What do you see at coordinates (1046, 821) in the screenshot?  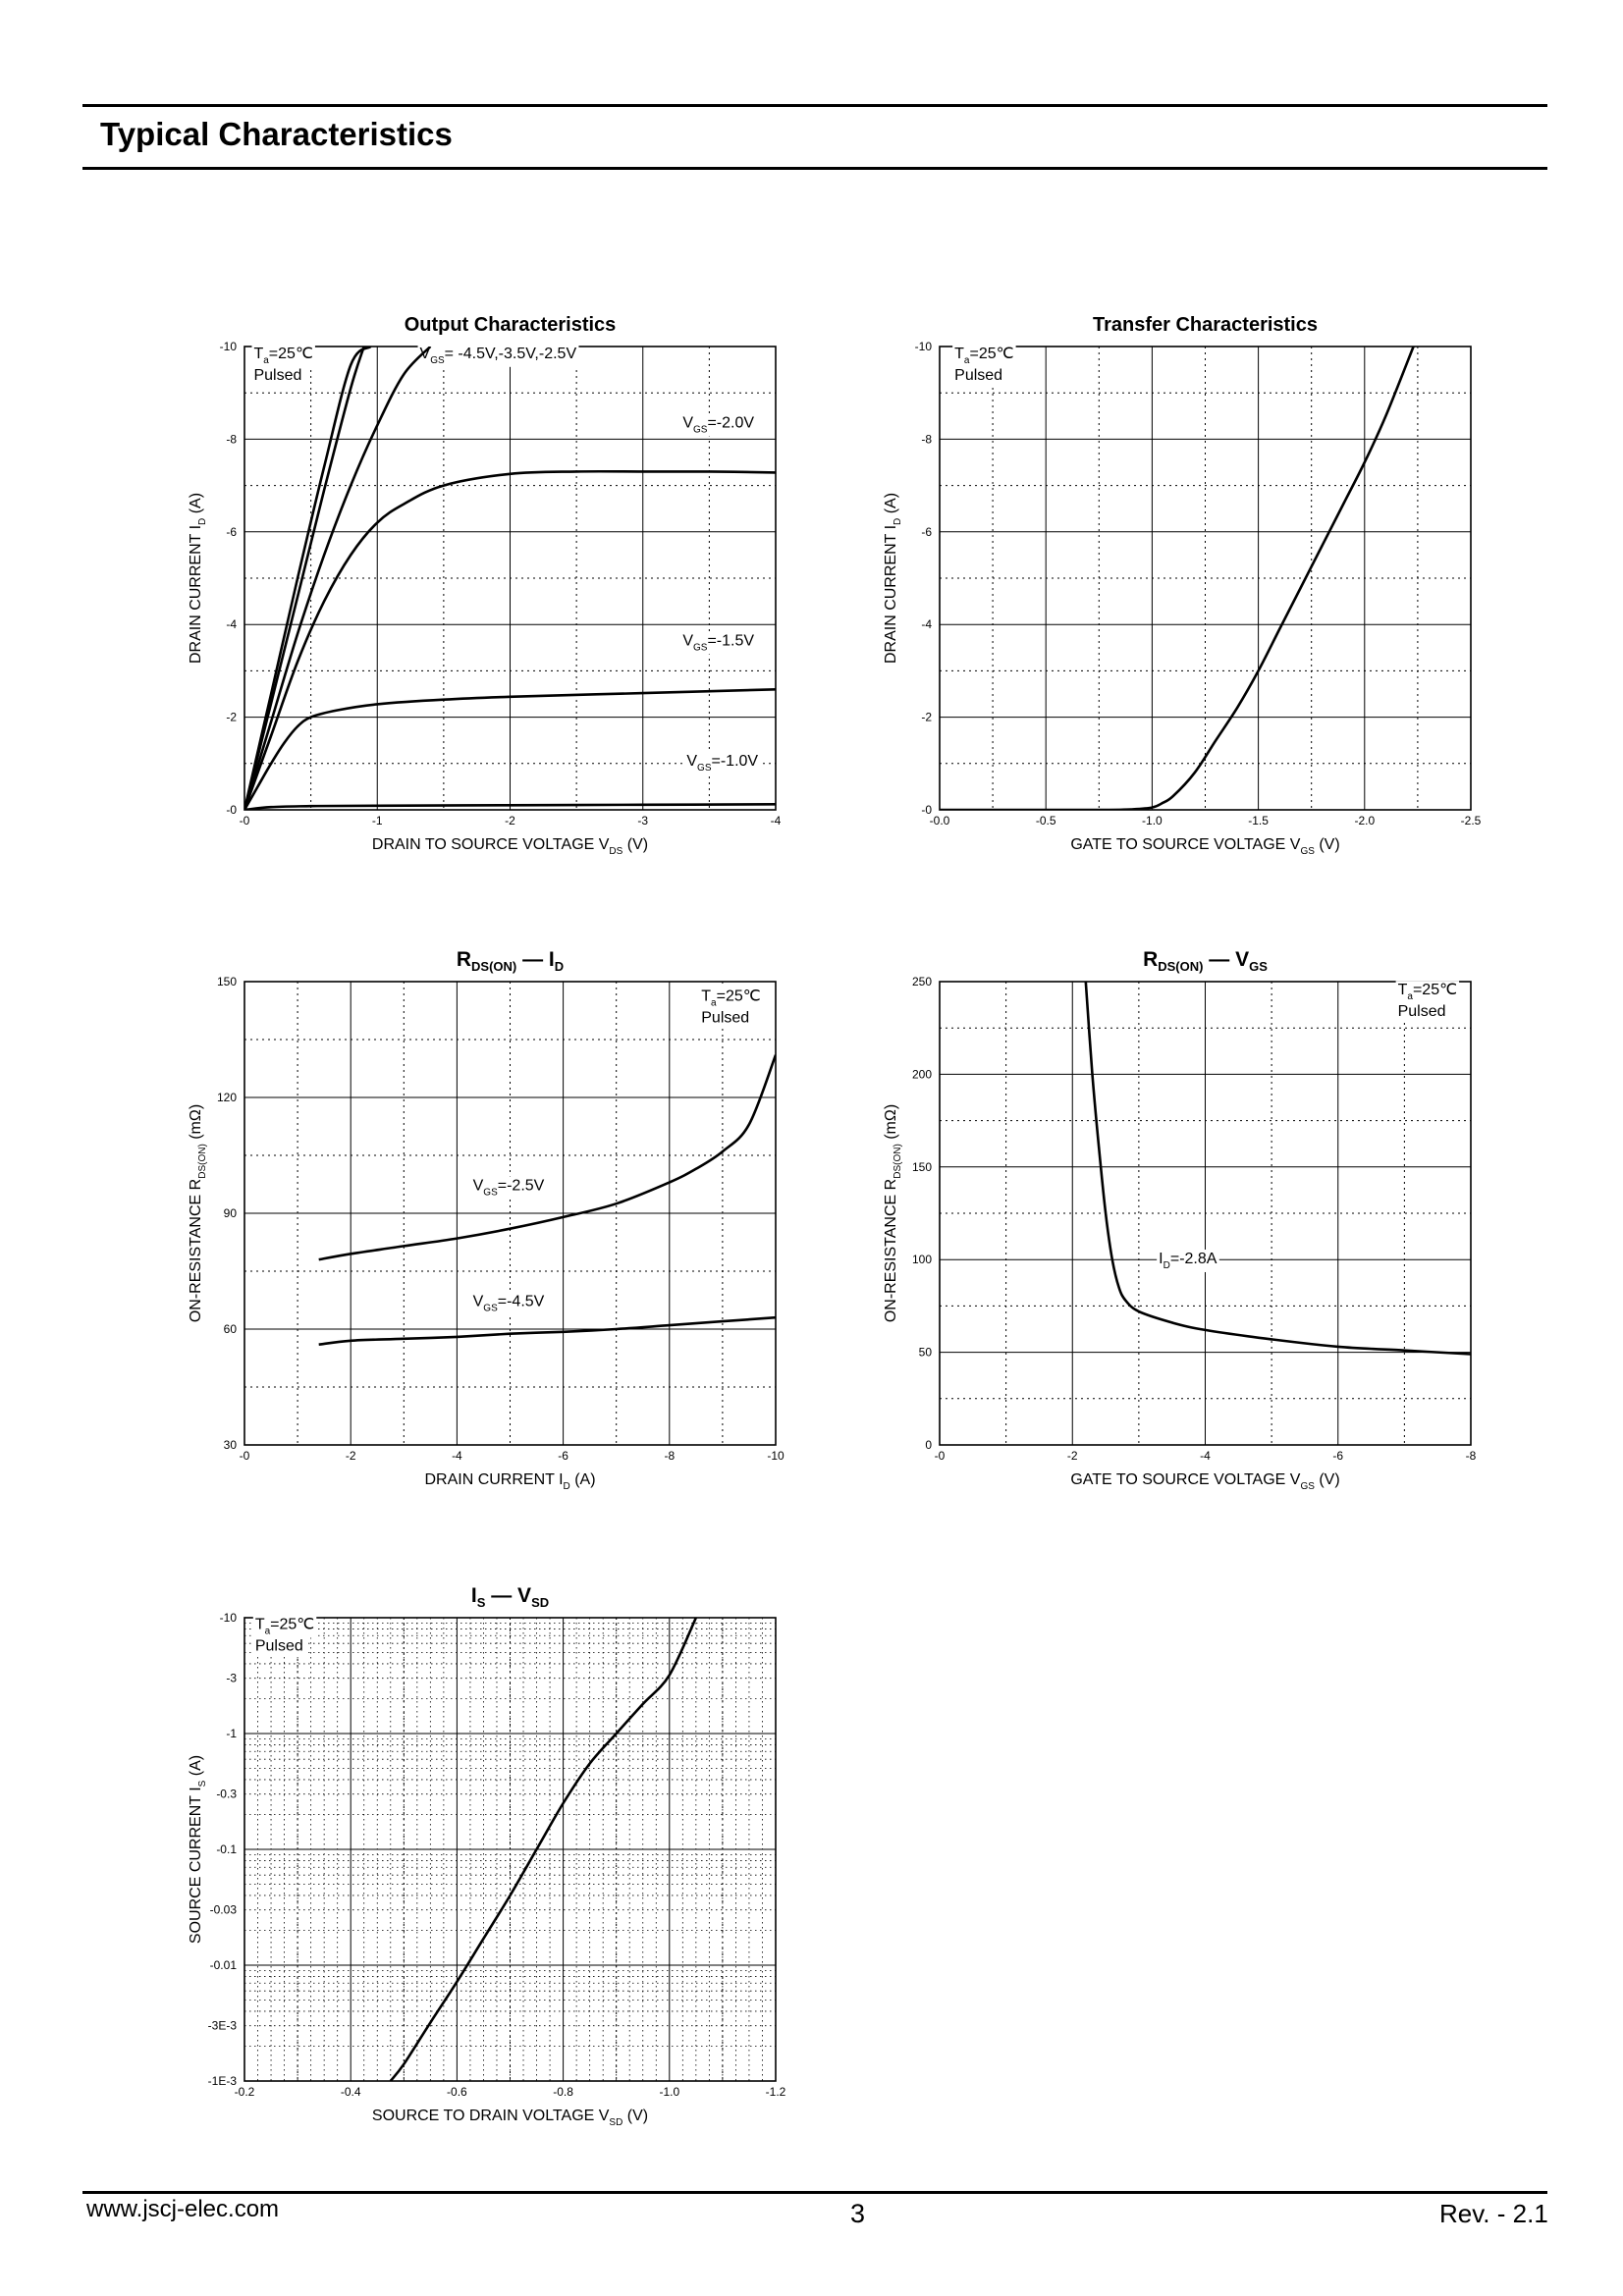 I see `x-tick-label: -0.5` at bounding box center [1046, 821].